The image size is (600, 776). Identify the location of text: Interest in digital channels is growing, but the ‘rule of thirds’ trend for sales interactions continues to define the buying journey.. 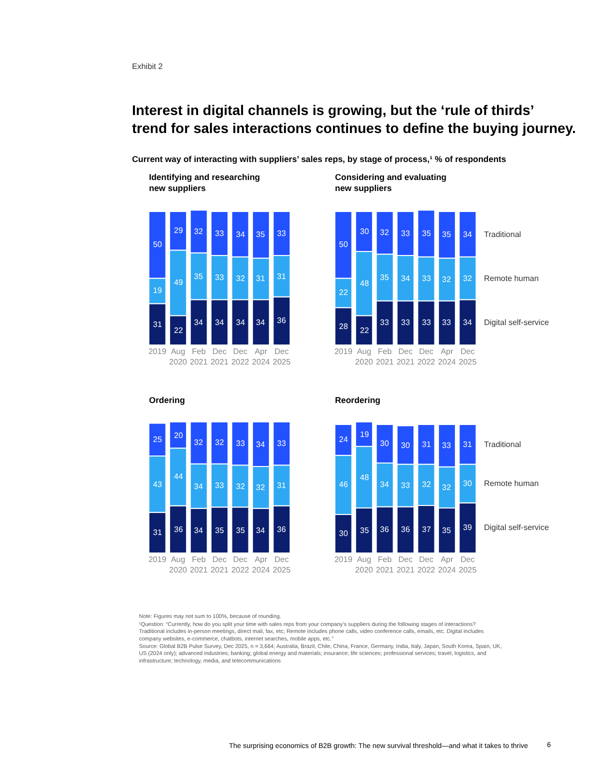
(354, 119).